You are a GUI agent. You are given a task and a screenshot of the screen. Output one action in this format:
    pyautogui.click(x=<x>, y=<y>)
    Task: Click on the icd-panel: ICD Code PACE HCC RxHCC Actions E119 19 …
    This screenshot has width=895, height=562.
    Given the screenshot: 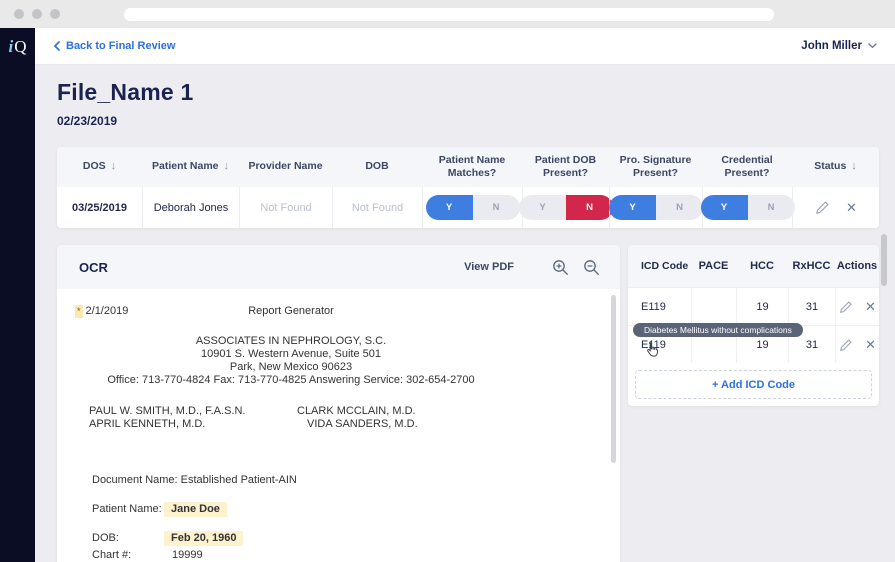 What is the action you would take?
    pyautogui.click(x=753, y=325)
    